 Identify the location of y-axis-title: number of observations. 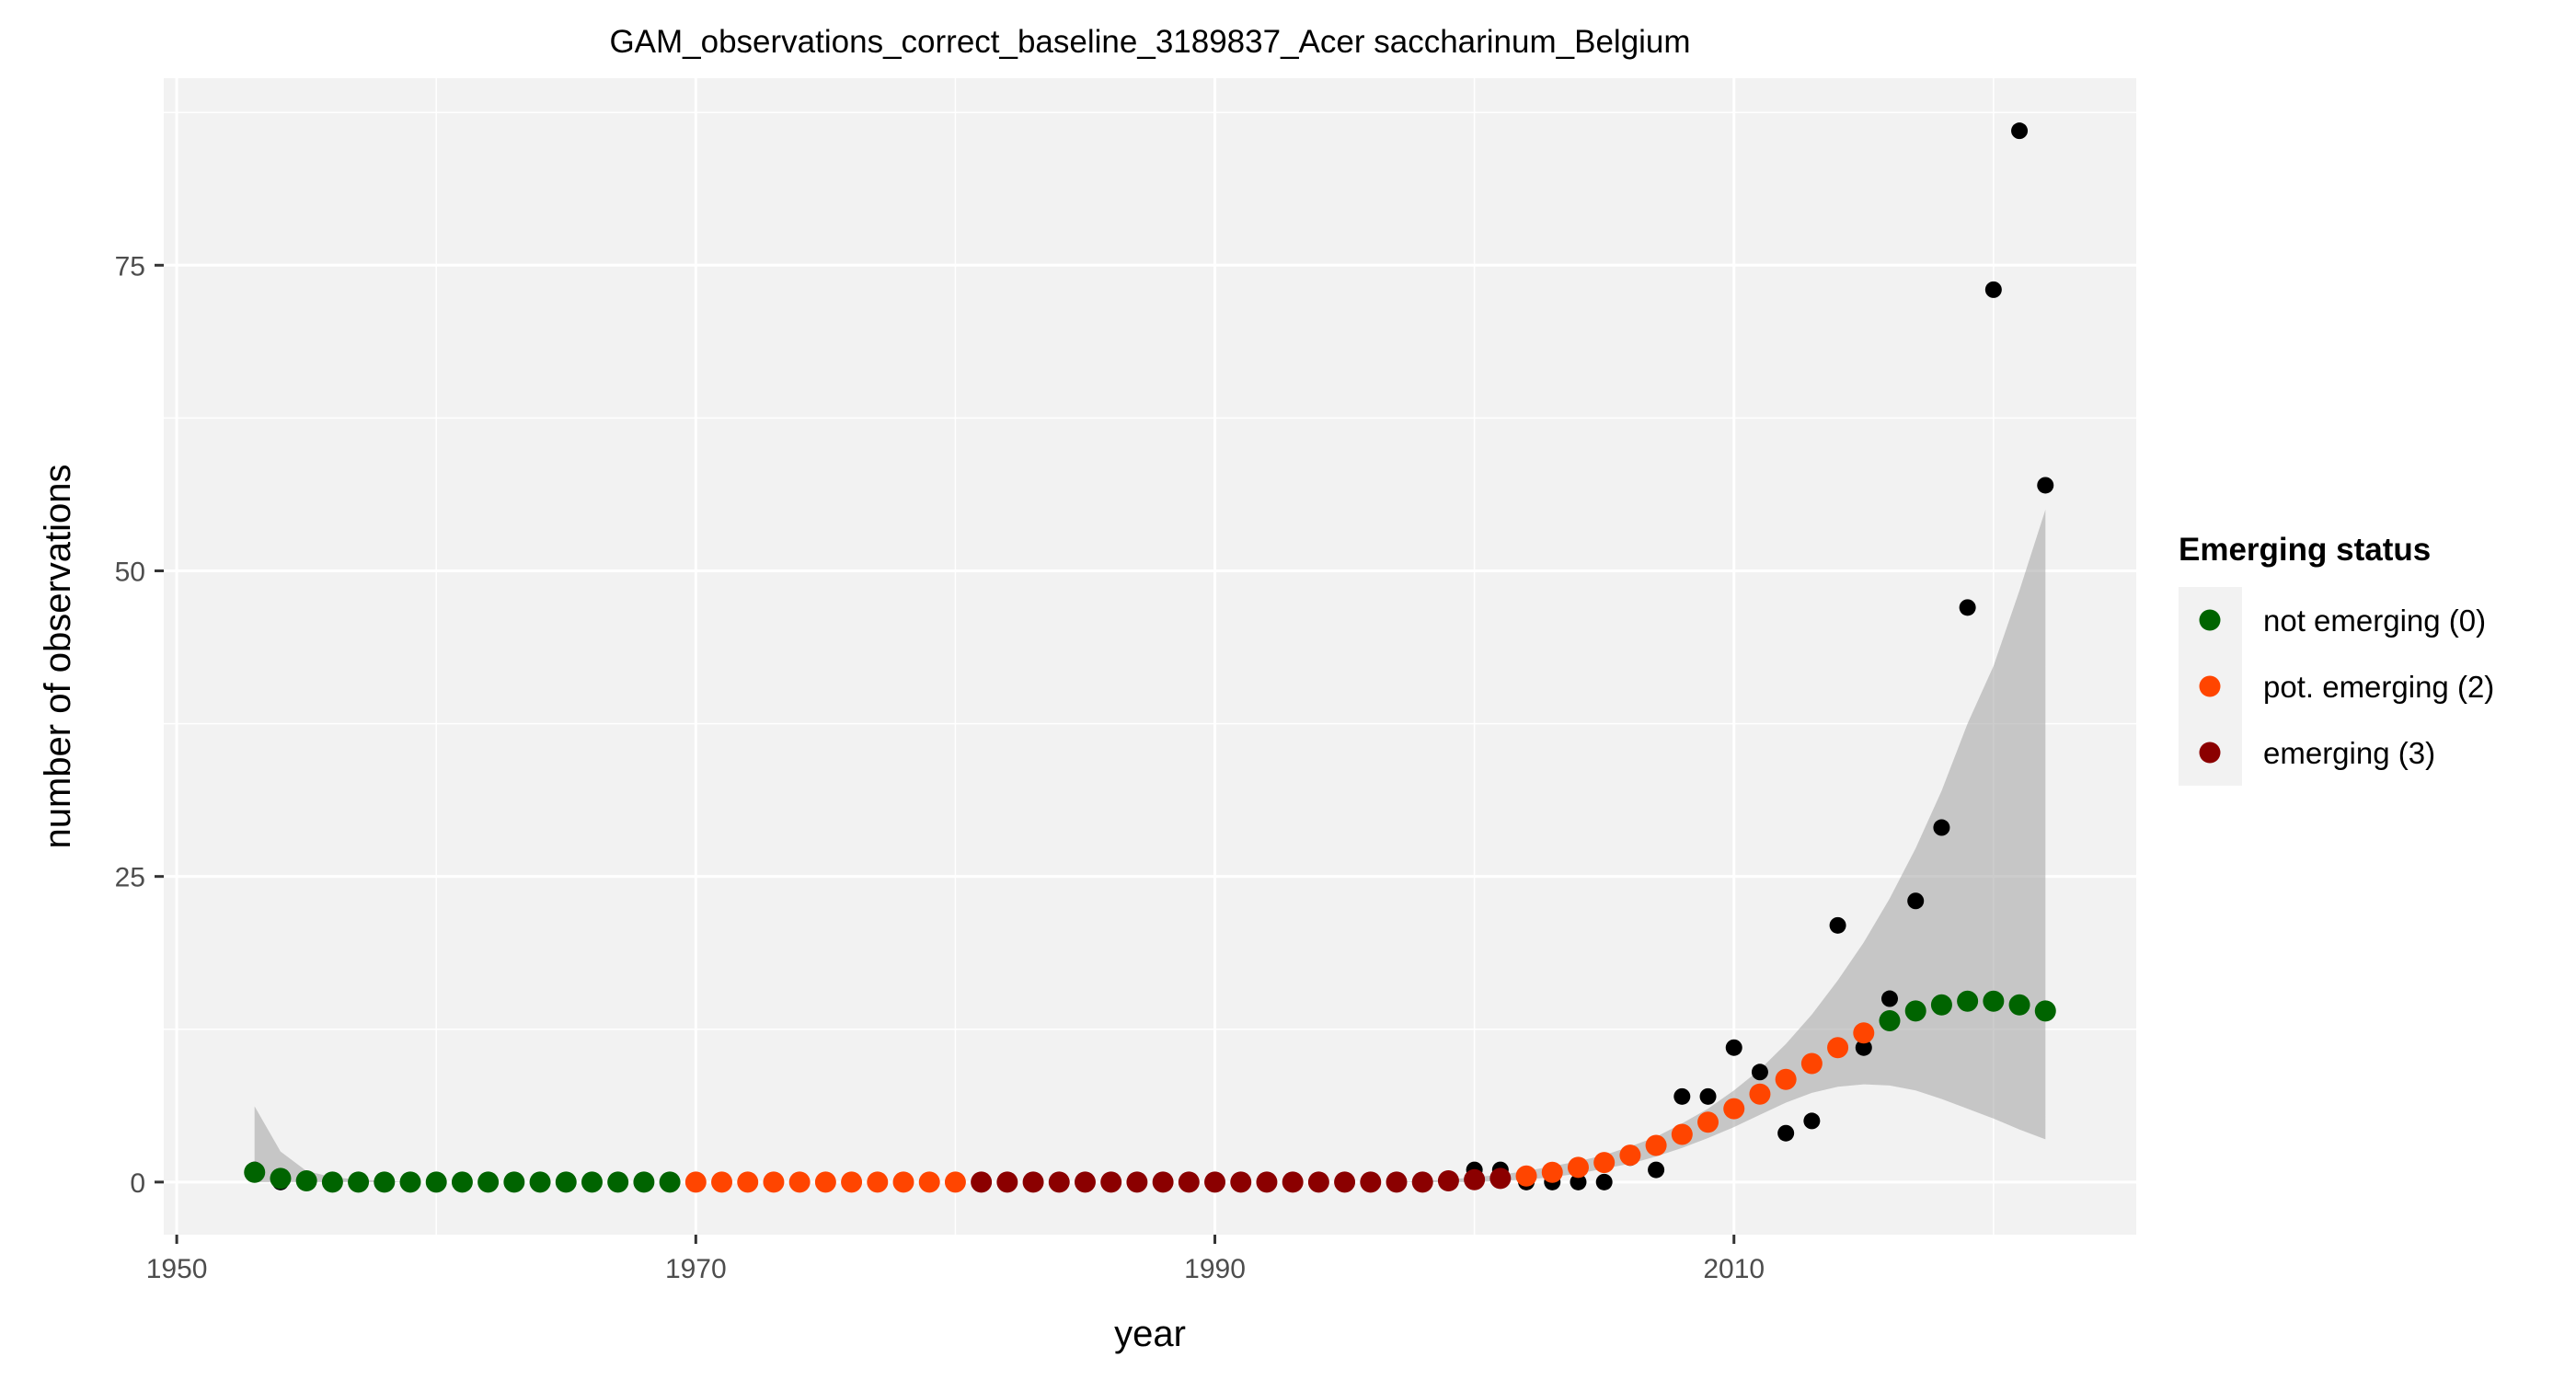
(58, 656).